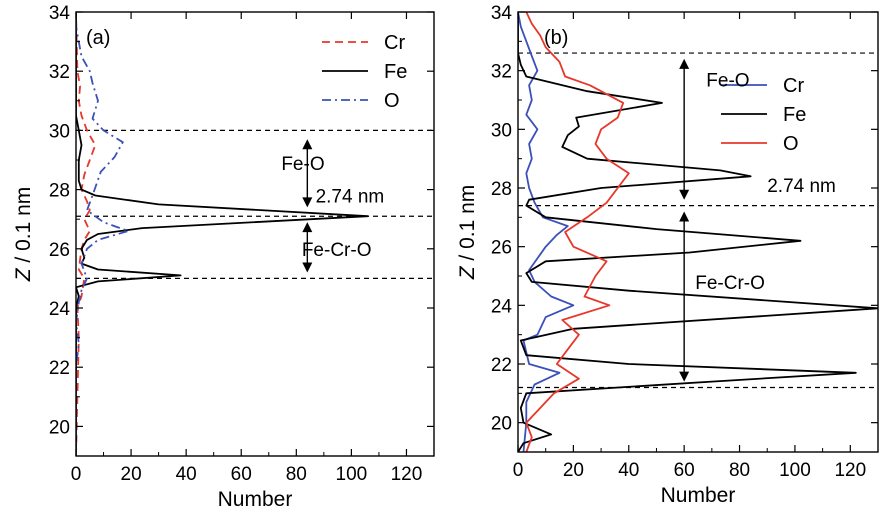 The width and height of the screenshot is (882, 515). What do you see at coordinates (546, 232) in the screenshot?
I see `series-line-cr` at bounding box center [546, 232].